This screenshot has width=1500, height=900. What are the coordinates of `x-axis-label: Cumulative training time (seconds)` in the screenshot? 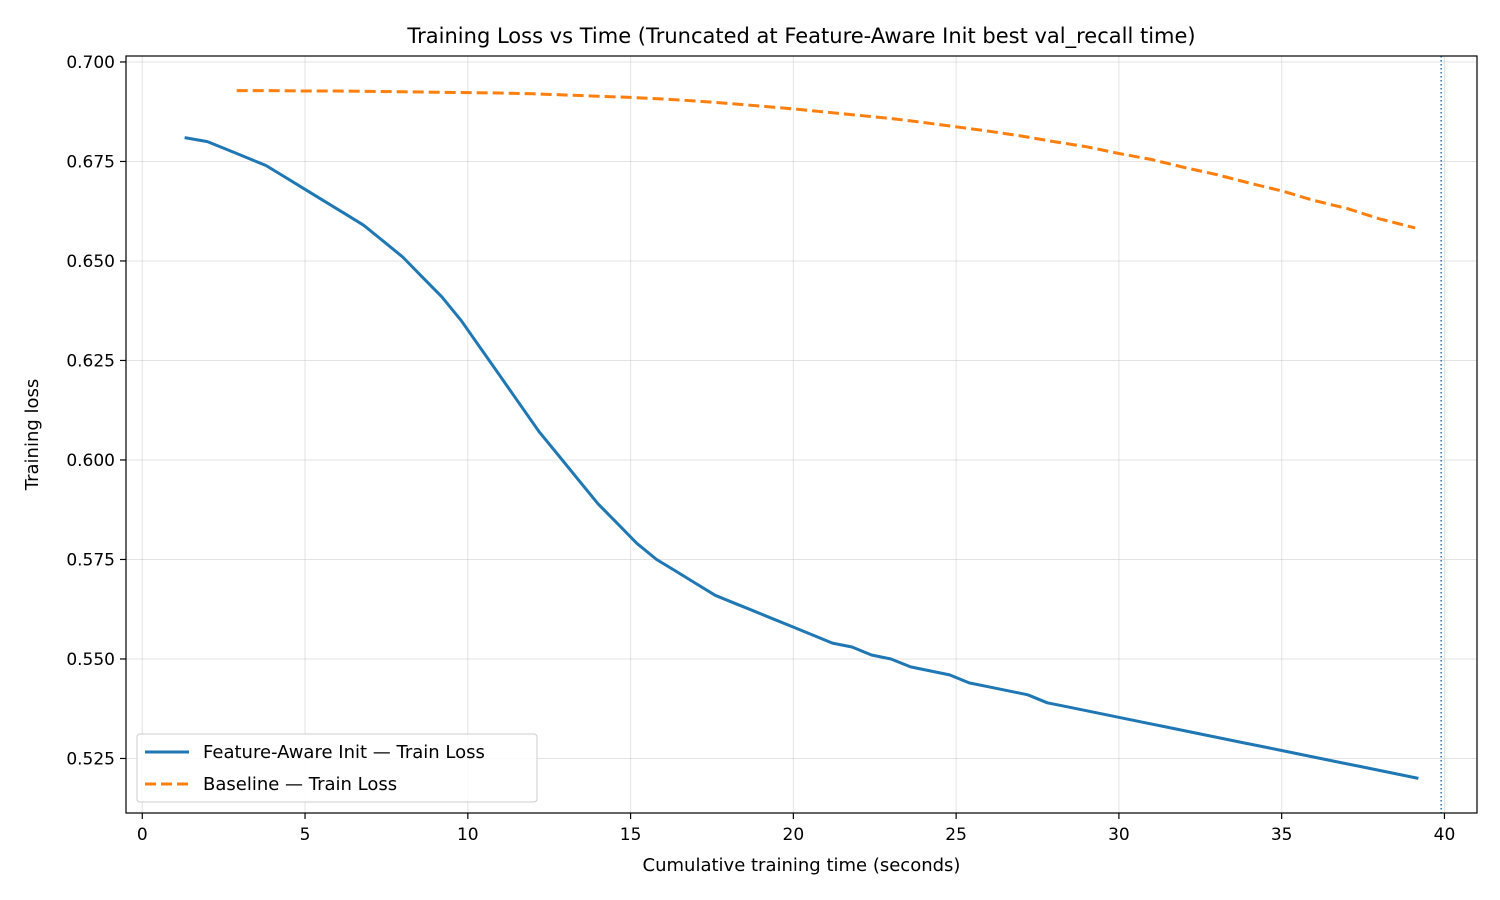 It's located at (802, 865).